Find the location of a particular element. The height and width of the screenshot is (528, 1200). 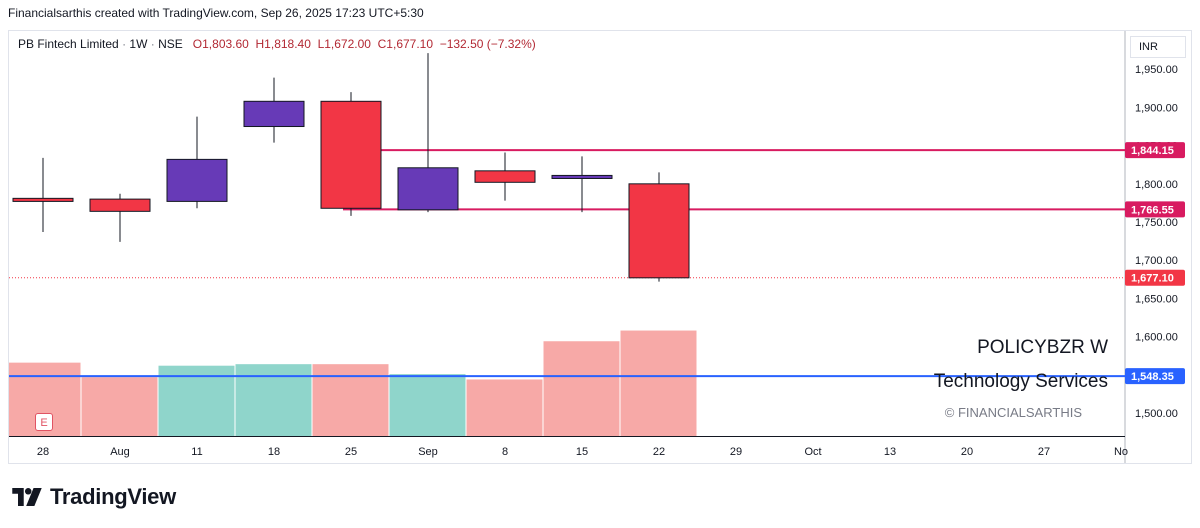

x-tick-label: 13 is located at coordinates (890, 452).